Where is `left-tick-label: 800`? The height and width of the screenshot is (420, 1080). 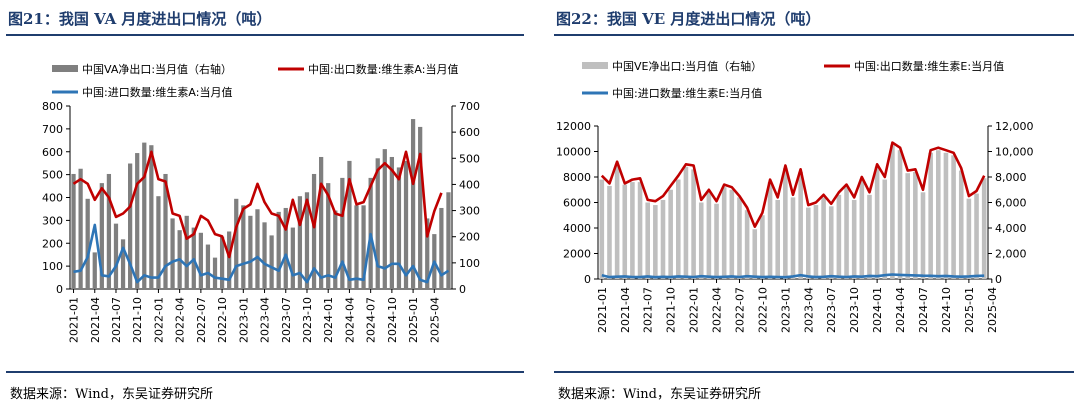
left-tick-label: 800 is located at coordinates (52, 106).